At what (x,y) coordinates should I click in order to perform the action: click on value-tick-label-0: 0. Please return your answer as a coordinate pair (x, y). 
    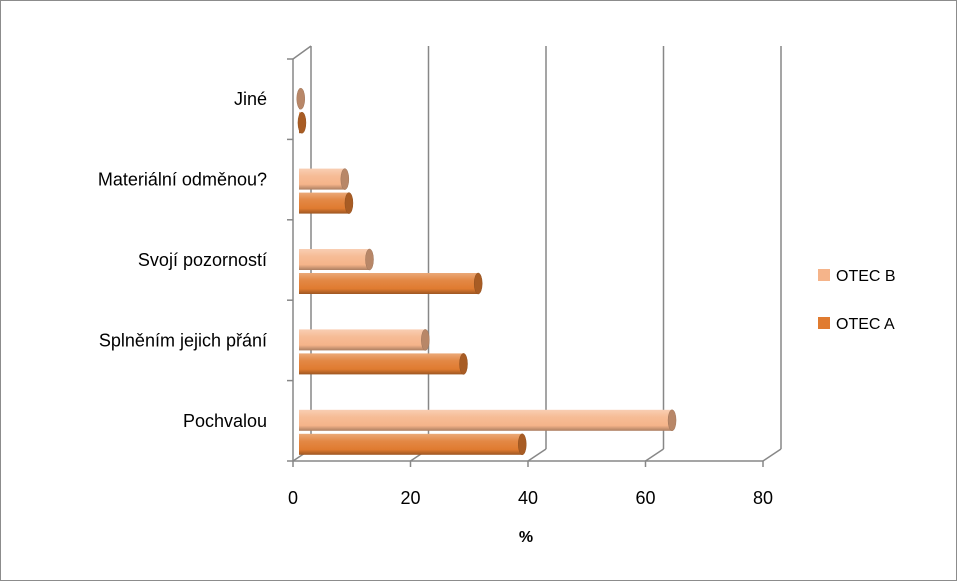
    Looking at the image, I should click on (293, 498).